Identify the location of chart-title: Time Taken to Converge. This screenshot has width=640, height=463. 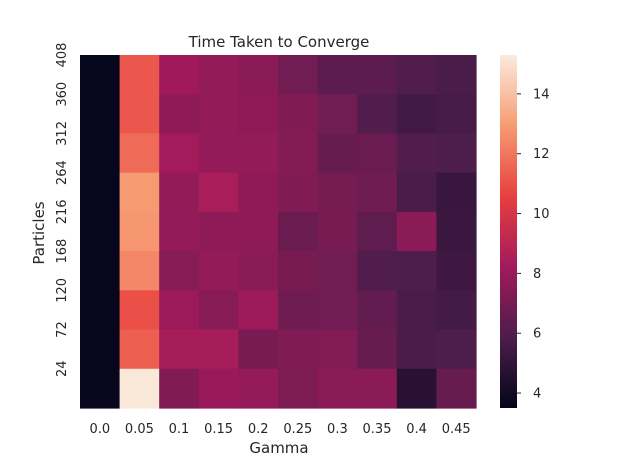
(279, 42).